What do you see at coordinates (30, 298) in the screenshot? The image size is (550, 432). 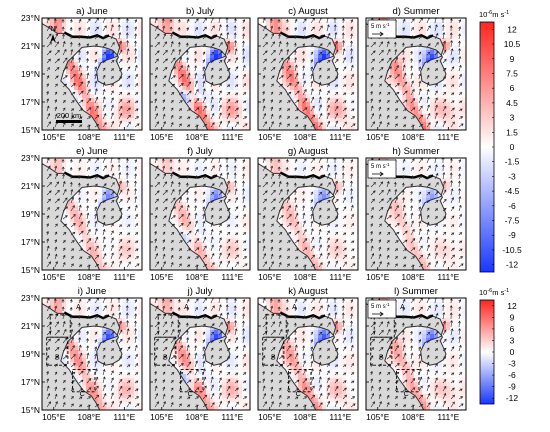 I see `y-tick-label-i-0: 23°N` at bounding box center [30, 298].